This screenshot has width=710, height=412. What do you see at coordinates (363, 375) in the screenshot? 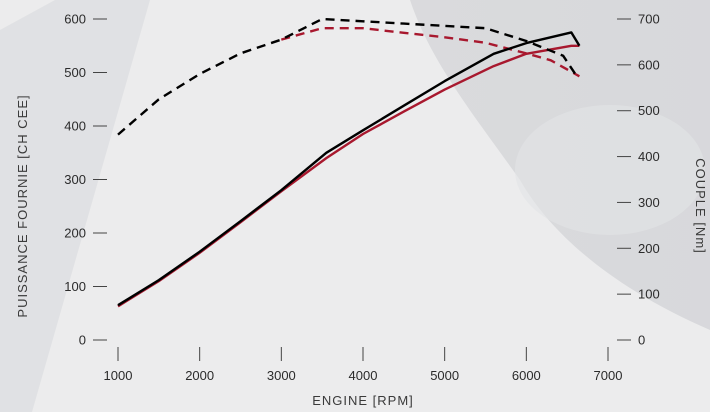
I see `x-tick-label: 4000` at bounding box center [363, 375].